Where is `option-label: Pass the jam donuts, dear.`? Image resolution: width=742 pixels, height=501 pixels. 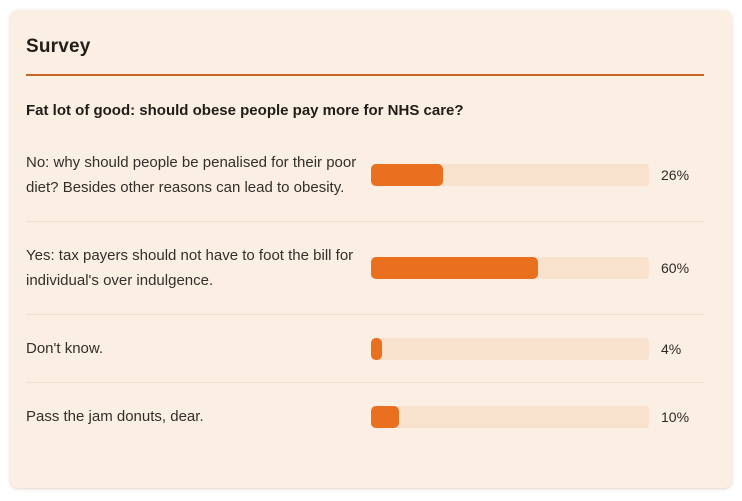
option-label: Pass the jam donuts, dear. is located at coordinates (115, 416).